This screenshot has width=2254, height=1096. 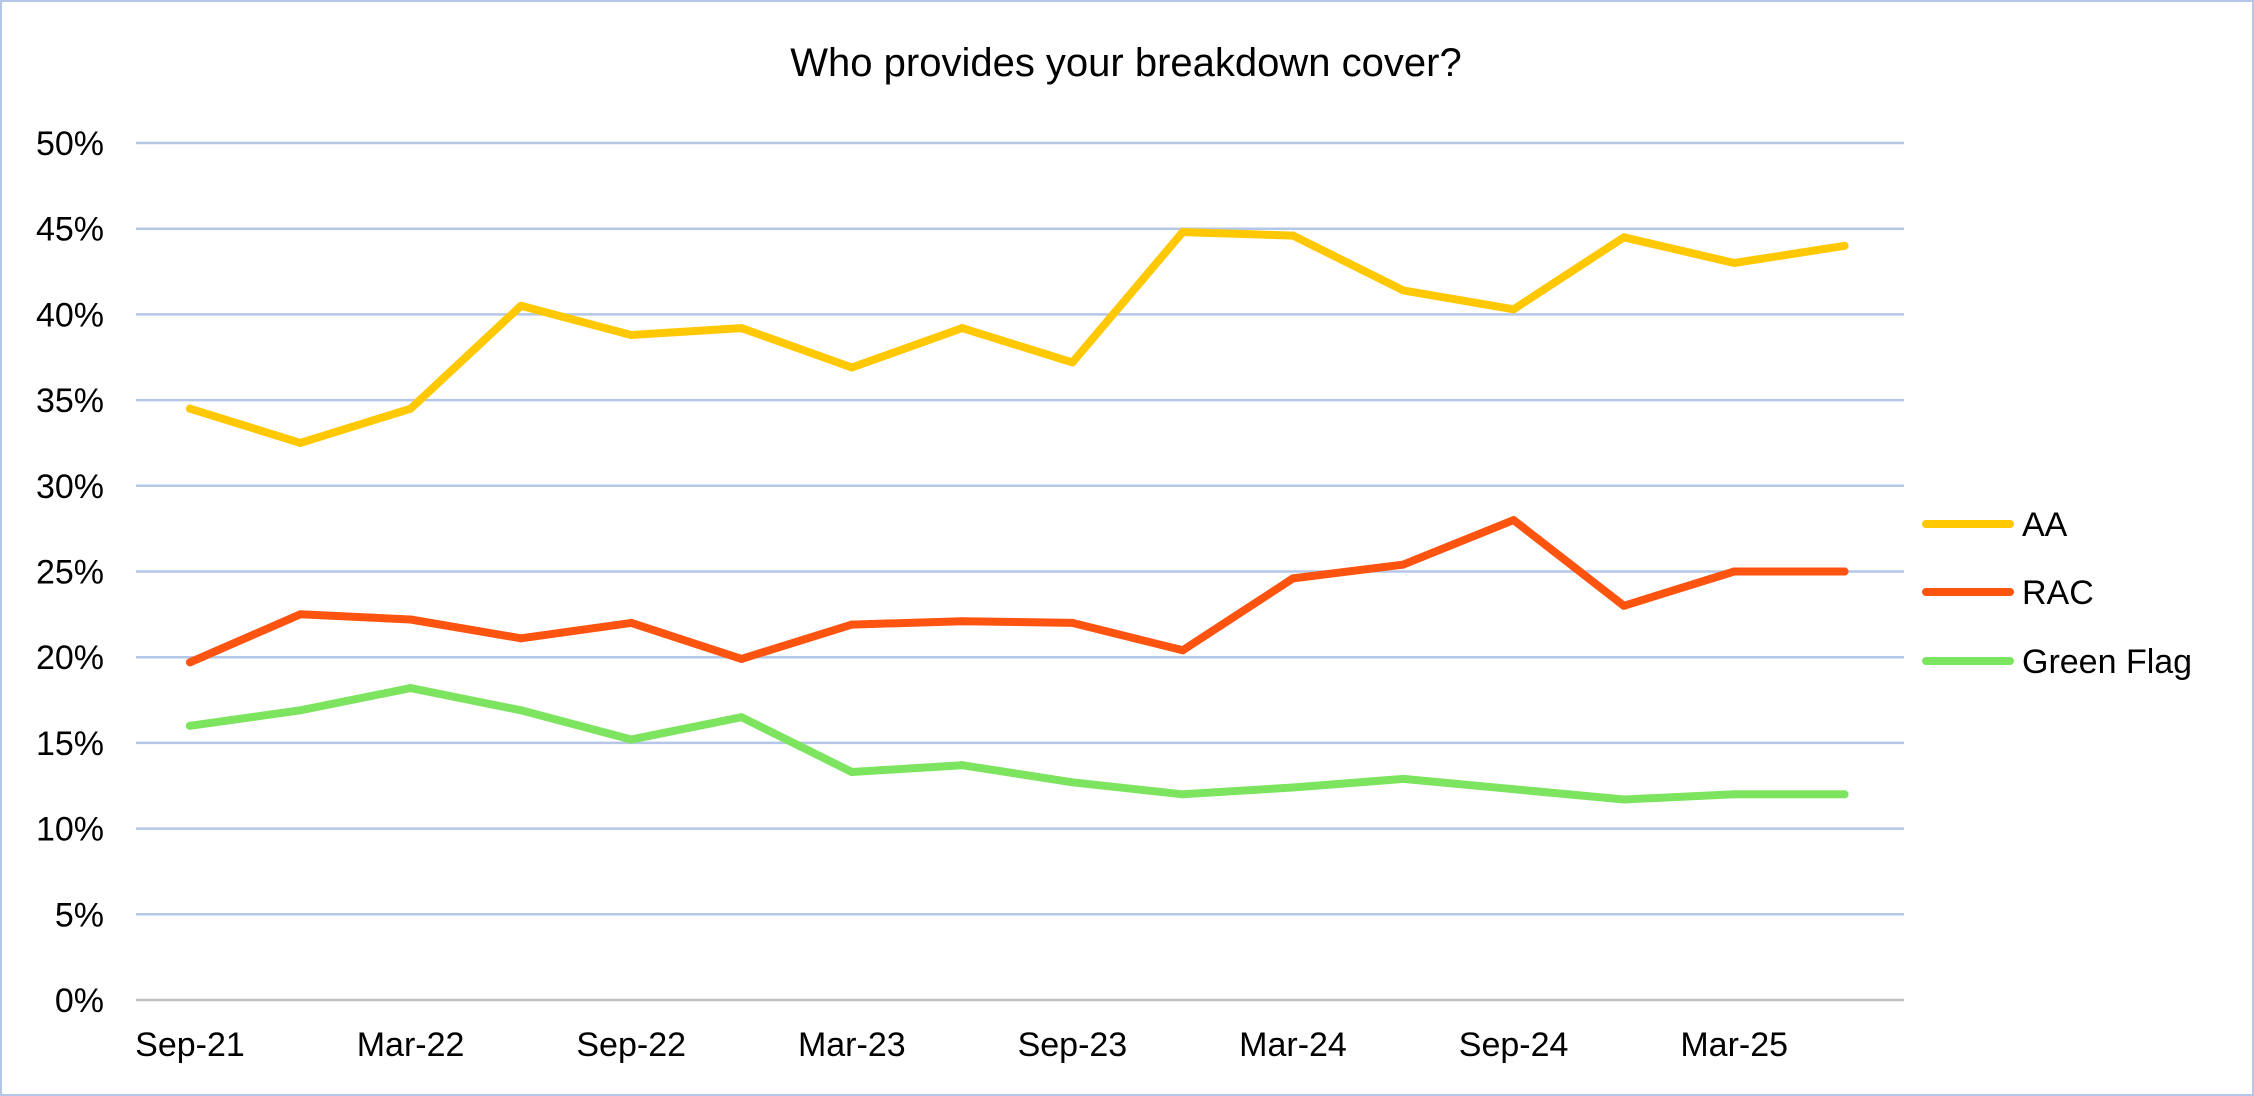 I want to click on legend: AA RAC Green Flag, so click(x=2057, y=593).